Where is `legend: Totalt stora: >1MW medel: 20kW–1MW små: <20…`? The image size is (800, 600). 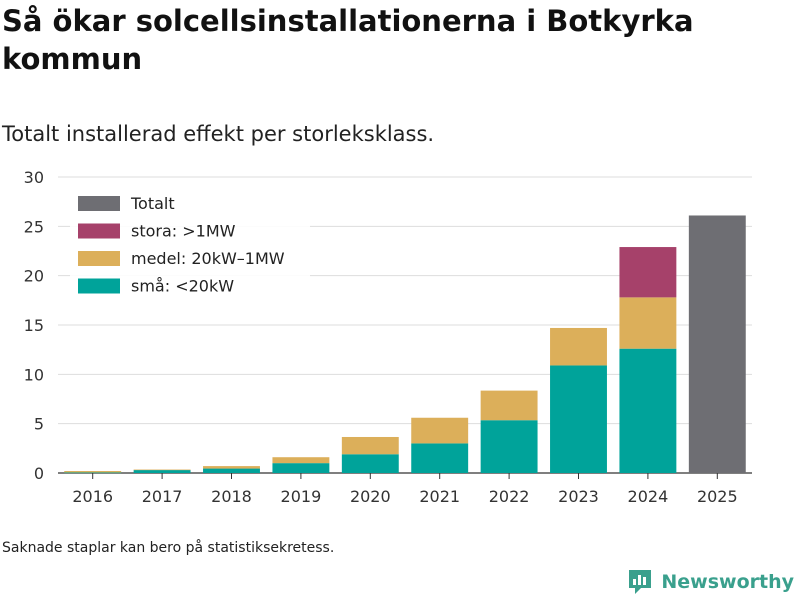
legend: Totalt stora: >1MW medel: 20kW–1MW små: <20… is located at coordinates (190, 245).